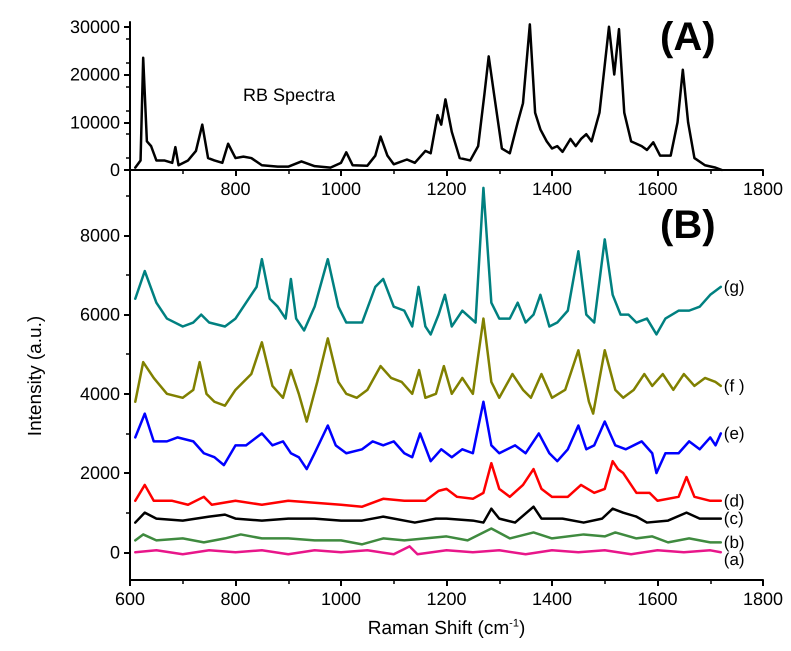  I want to click on y-tick-label: 10000, so click(95, 122).